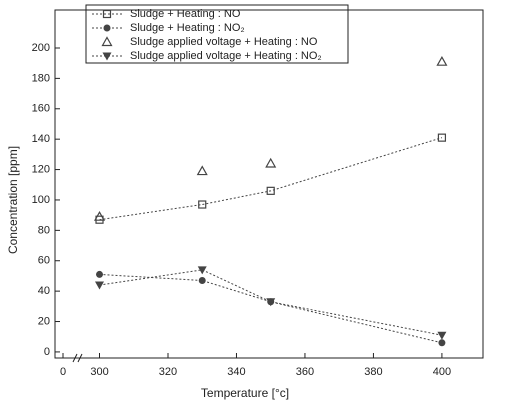  I want to click on y-tick-label: 0, so click(47, 352).